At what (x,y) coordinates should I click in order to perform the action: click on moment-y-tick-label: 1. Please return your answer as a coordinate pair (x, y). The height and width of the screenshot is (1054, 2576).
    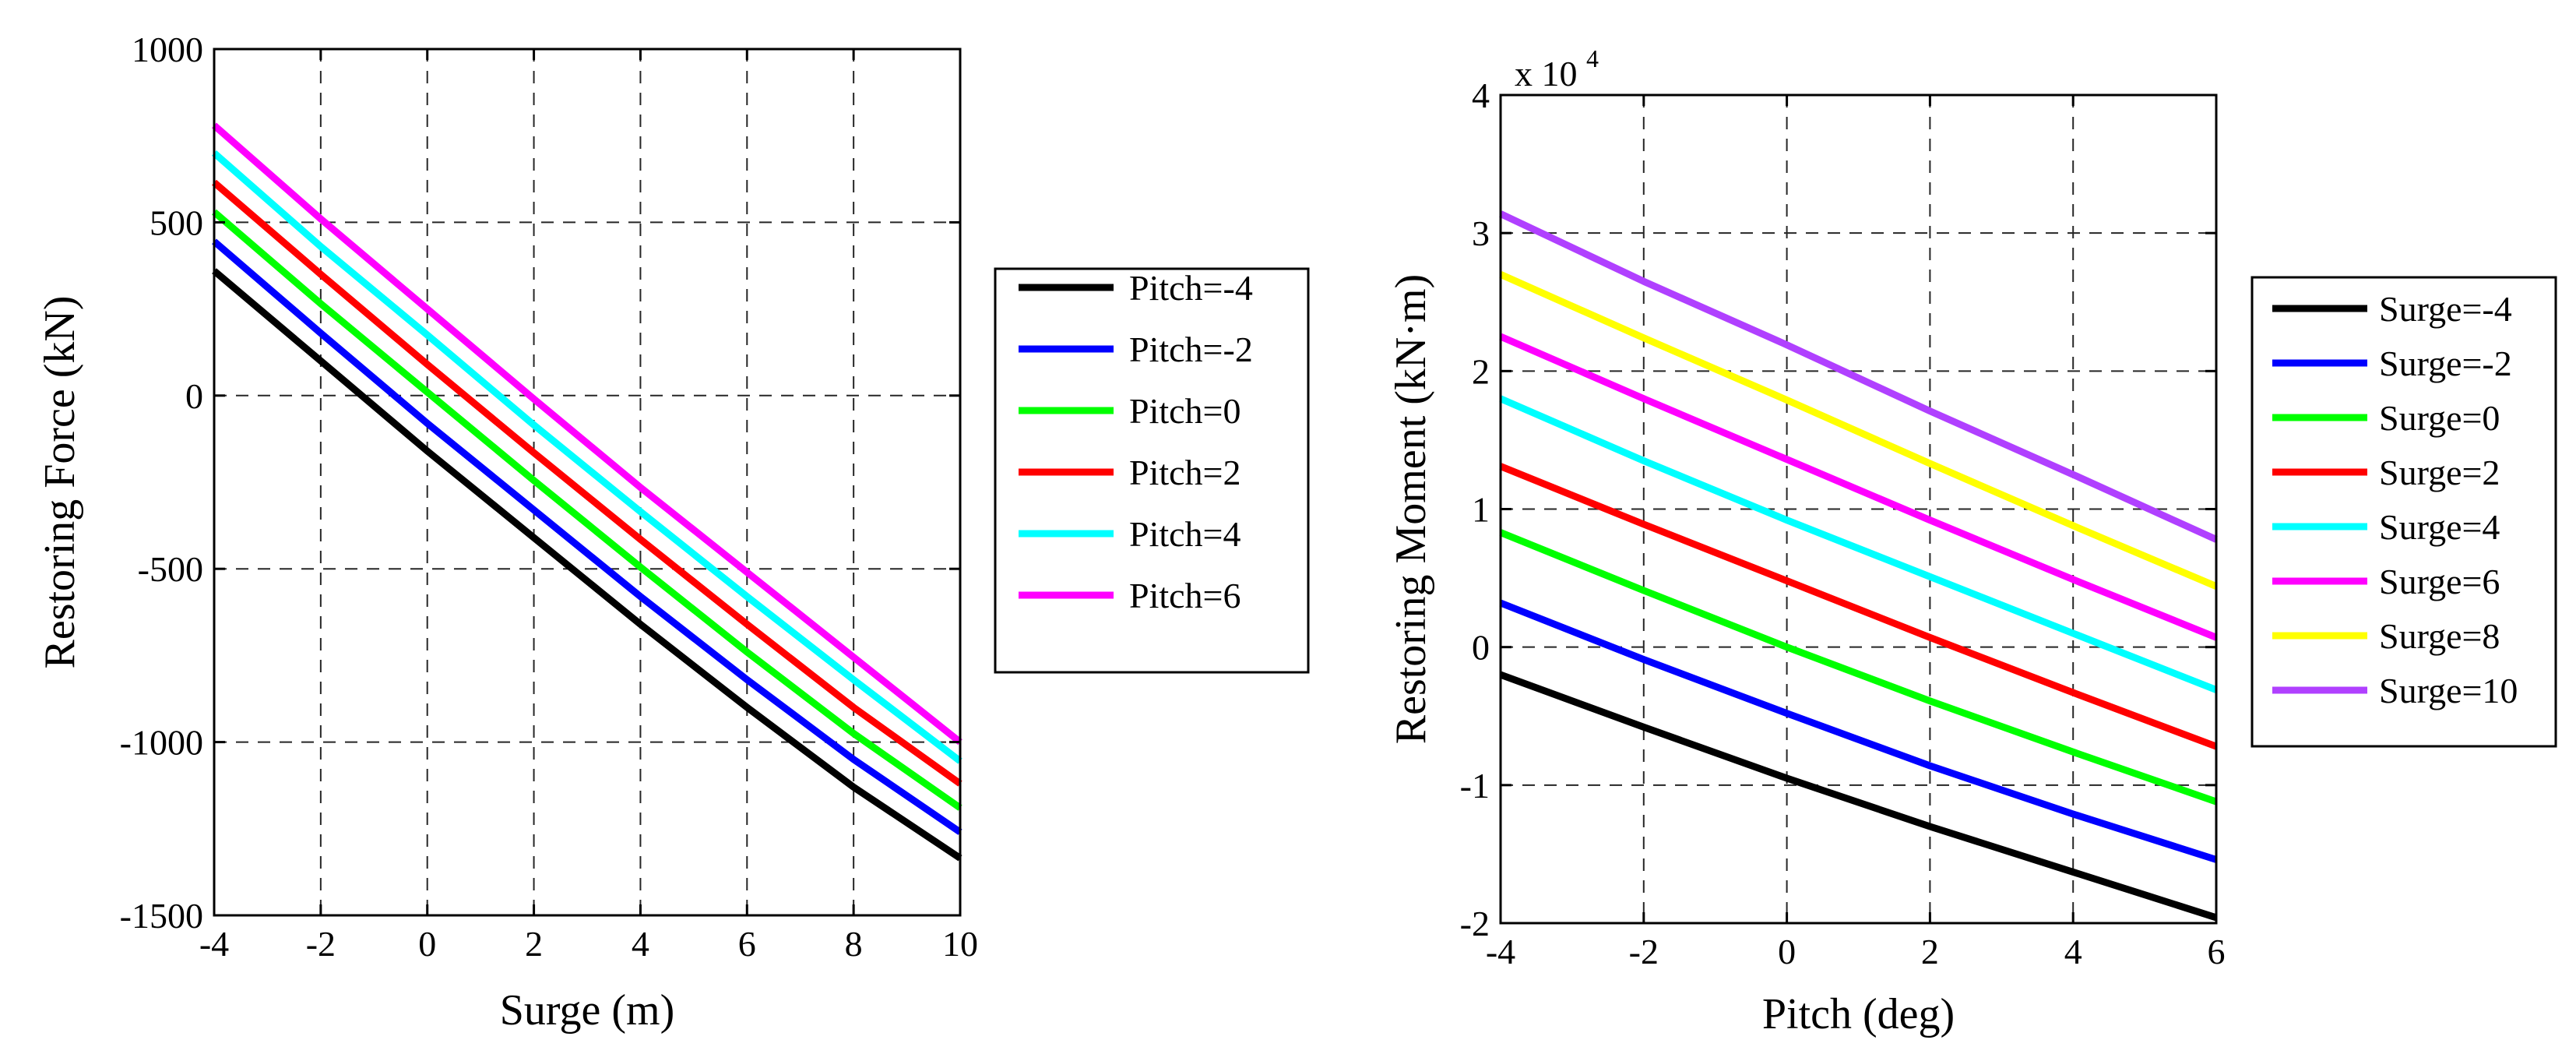
    Looking at the image, I should click on (1481, 510).